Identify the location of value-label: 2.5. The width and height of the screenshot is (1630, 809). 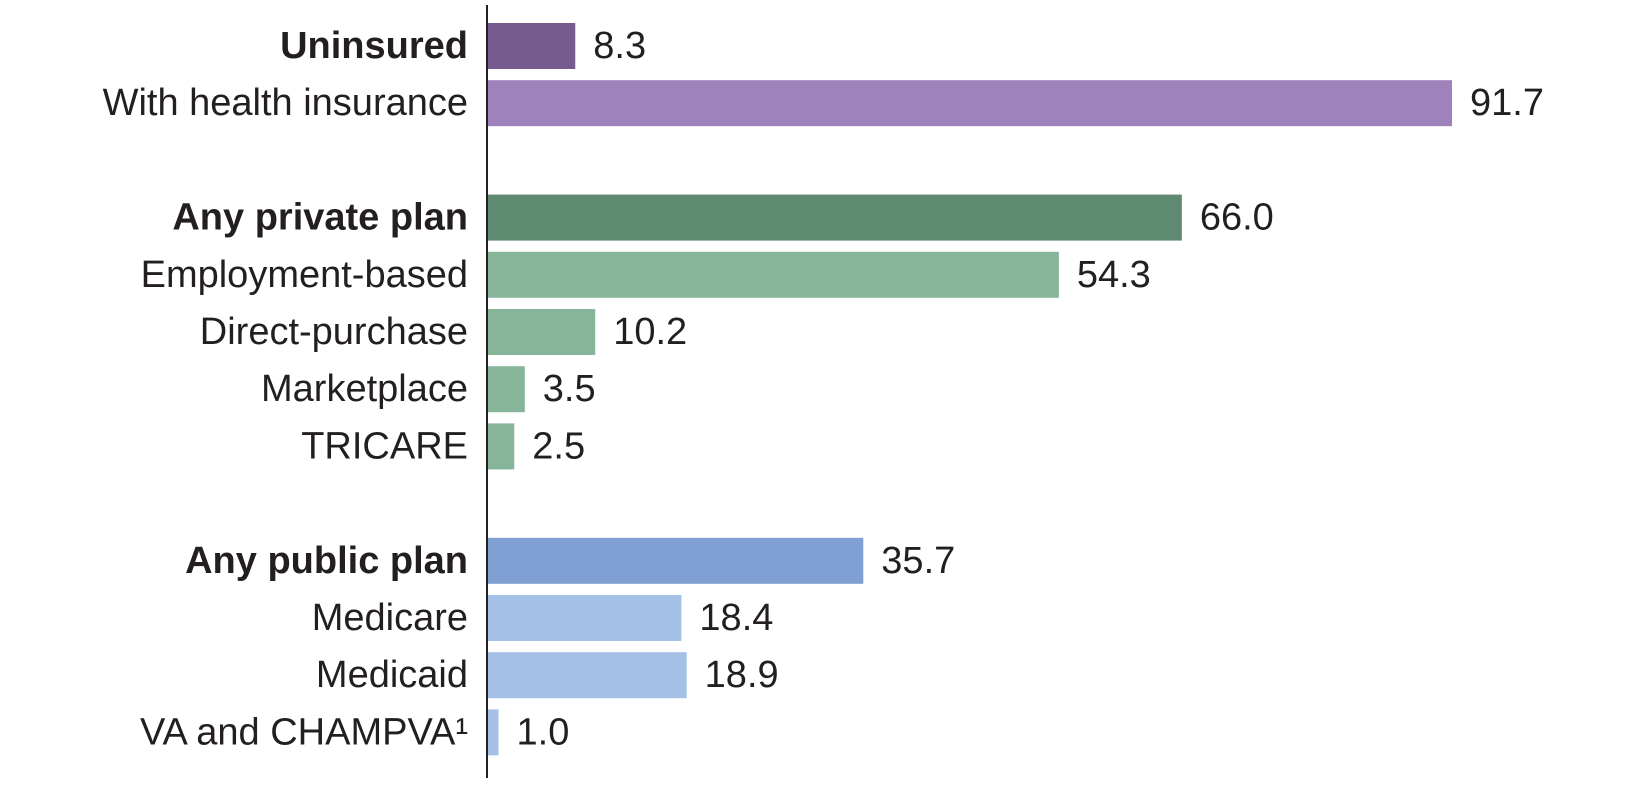
(558, 446).